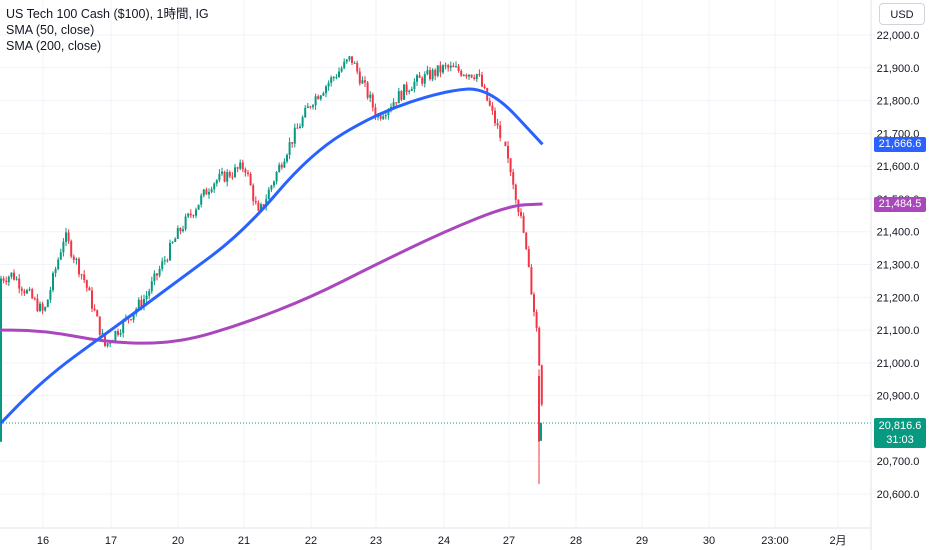  Describe the element at coordinates (898, 69) in the screenshot. I see `price-tick-label: 21,900.0` at that location.